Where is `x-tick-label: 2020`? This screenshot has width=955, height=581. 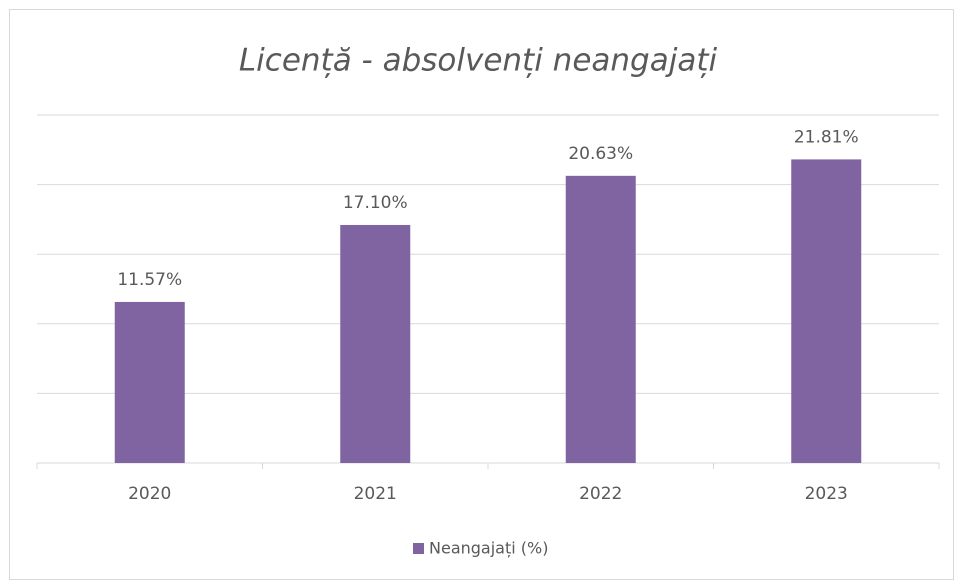
x-tick-label: 2020 is located at coordinates (149, 494).